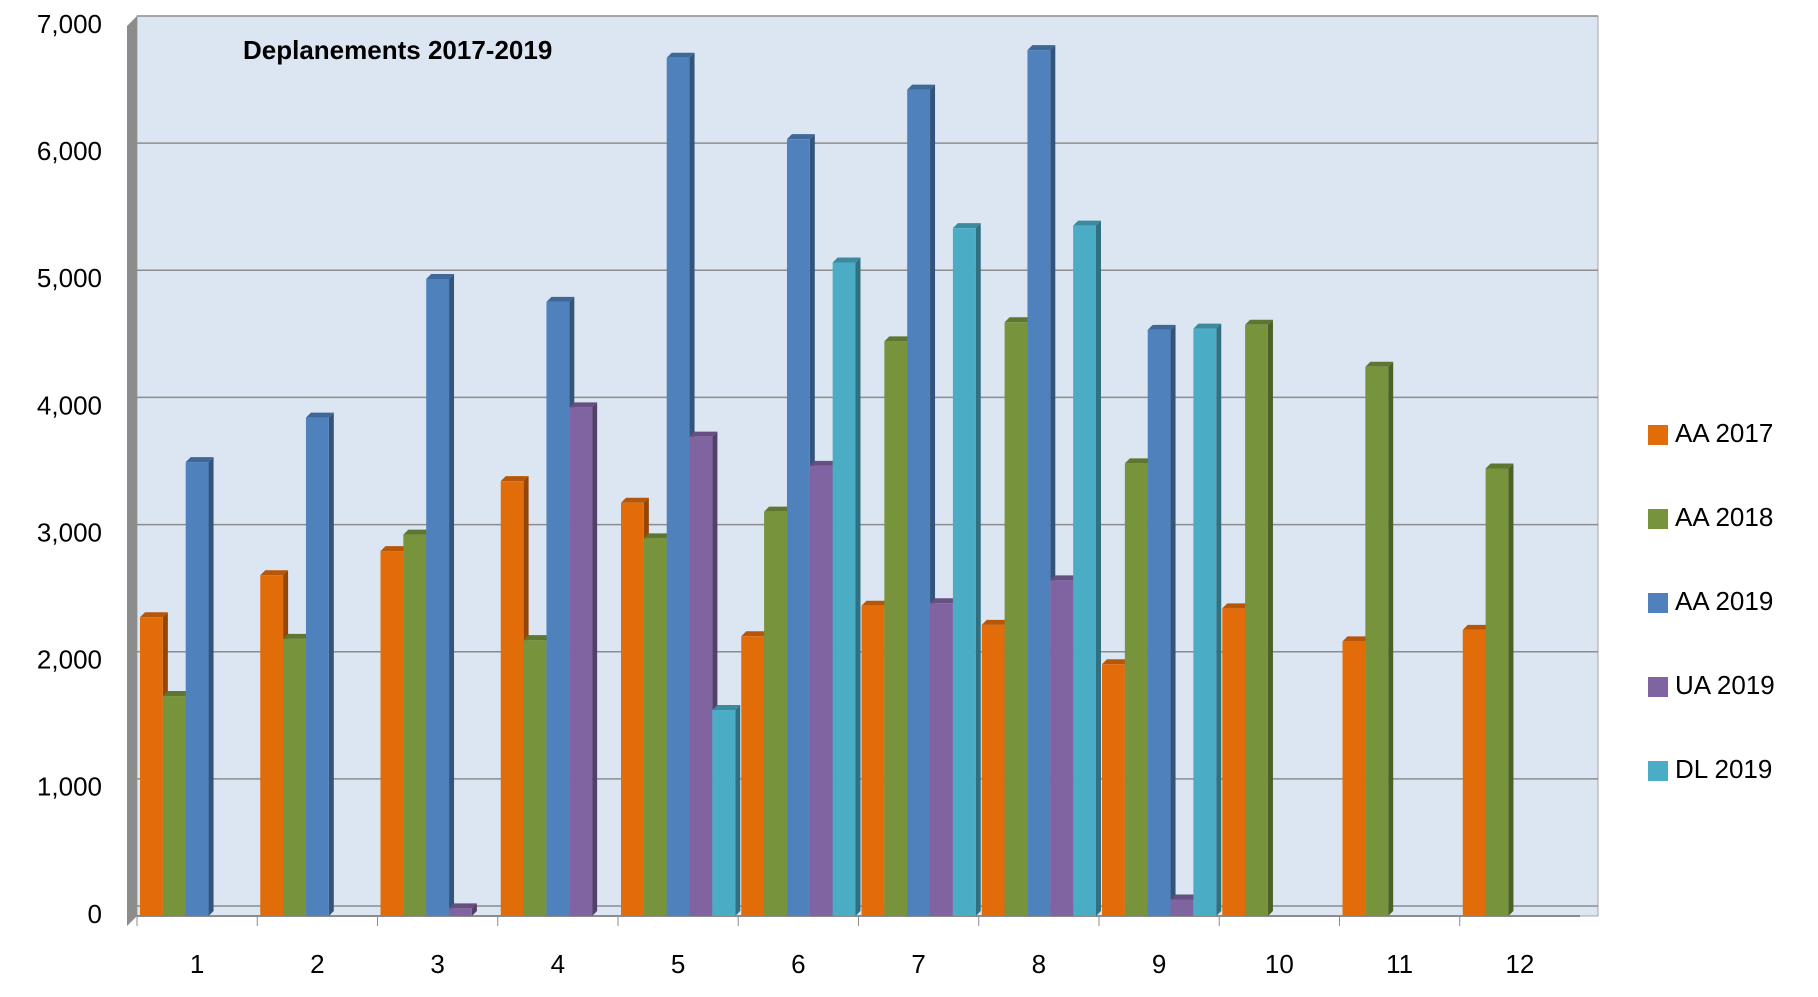 This screenshot has height=997, width=1818. What do you see at coordinates (1724, 433) in the screenshot?
I see `legend-label: AA 2017` at bounding box center [1724, 433].